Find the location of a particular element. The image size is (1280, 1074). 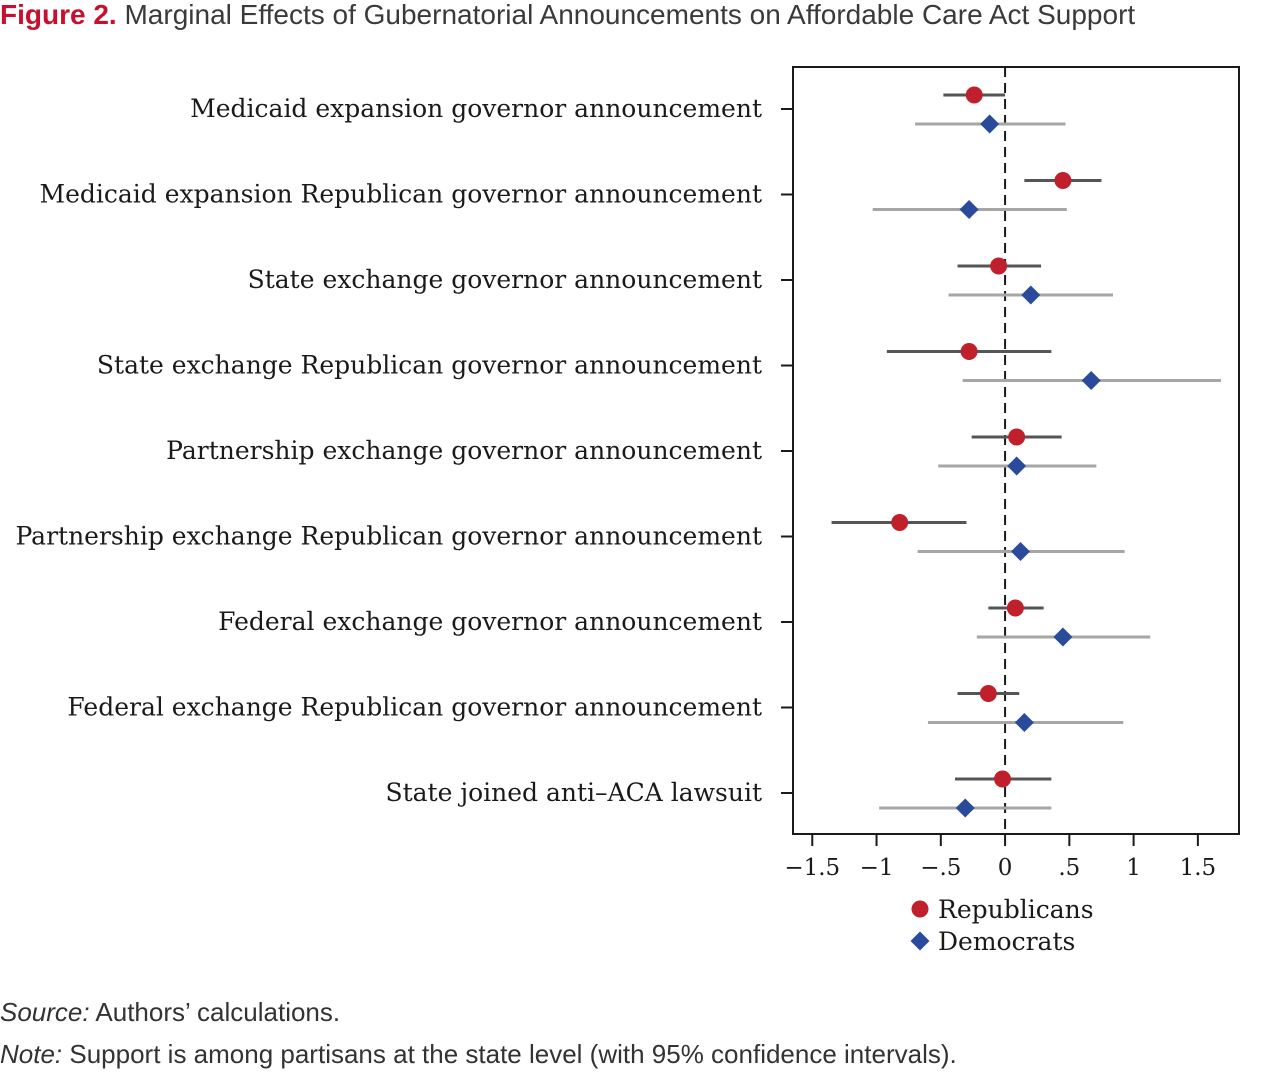

legend-republicans-label: Republicans is located at coordinates (1016, 909).